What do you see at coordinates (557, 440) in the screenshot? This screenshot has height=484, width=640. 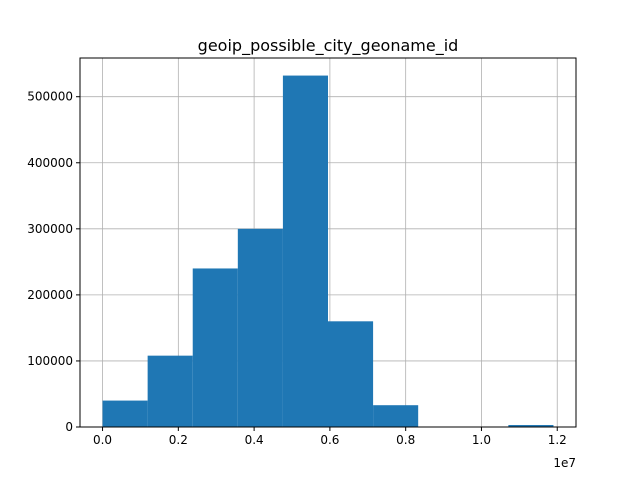 I see `x-tick-label: 1.2` at bounding box center [557, 440].